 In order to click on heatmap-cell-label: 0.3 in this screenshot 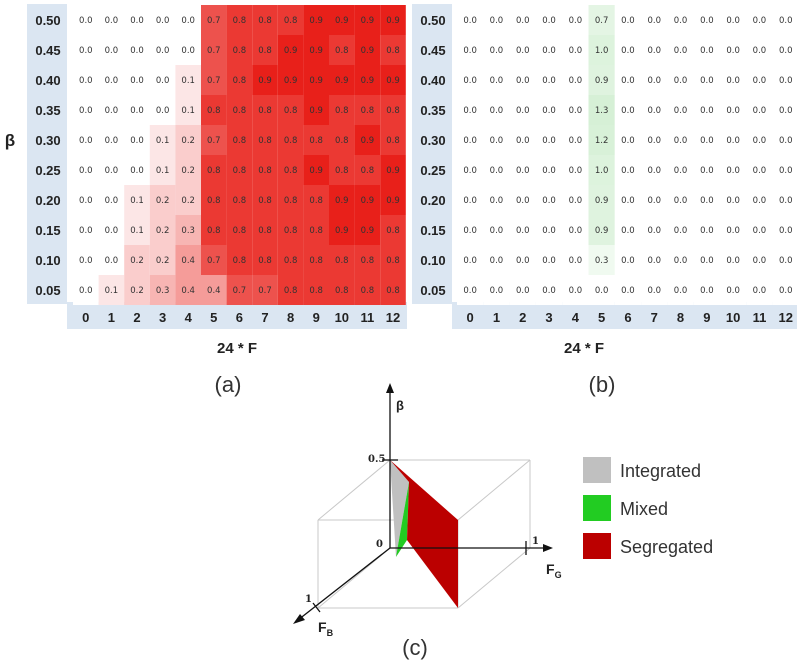, I will do `click(163, 291)`.